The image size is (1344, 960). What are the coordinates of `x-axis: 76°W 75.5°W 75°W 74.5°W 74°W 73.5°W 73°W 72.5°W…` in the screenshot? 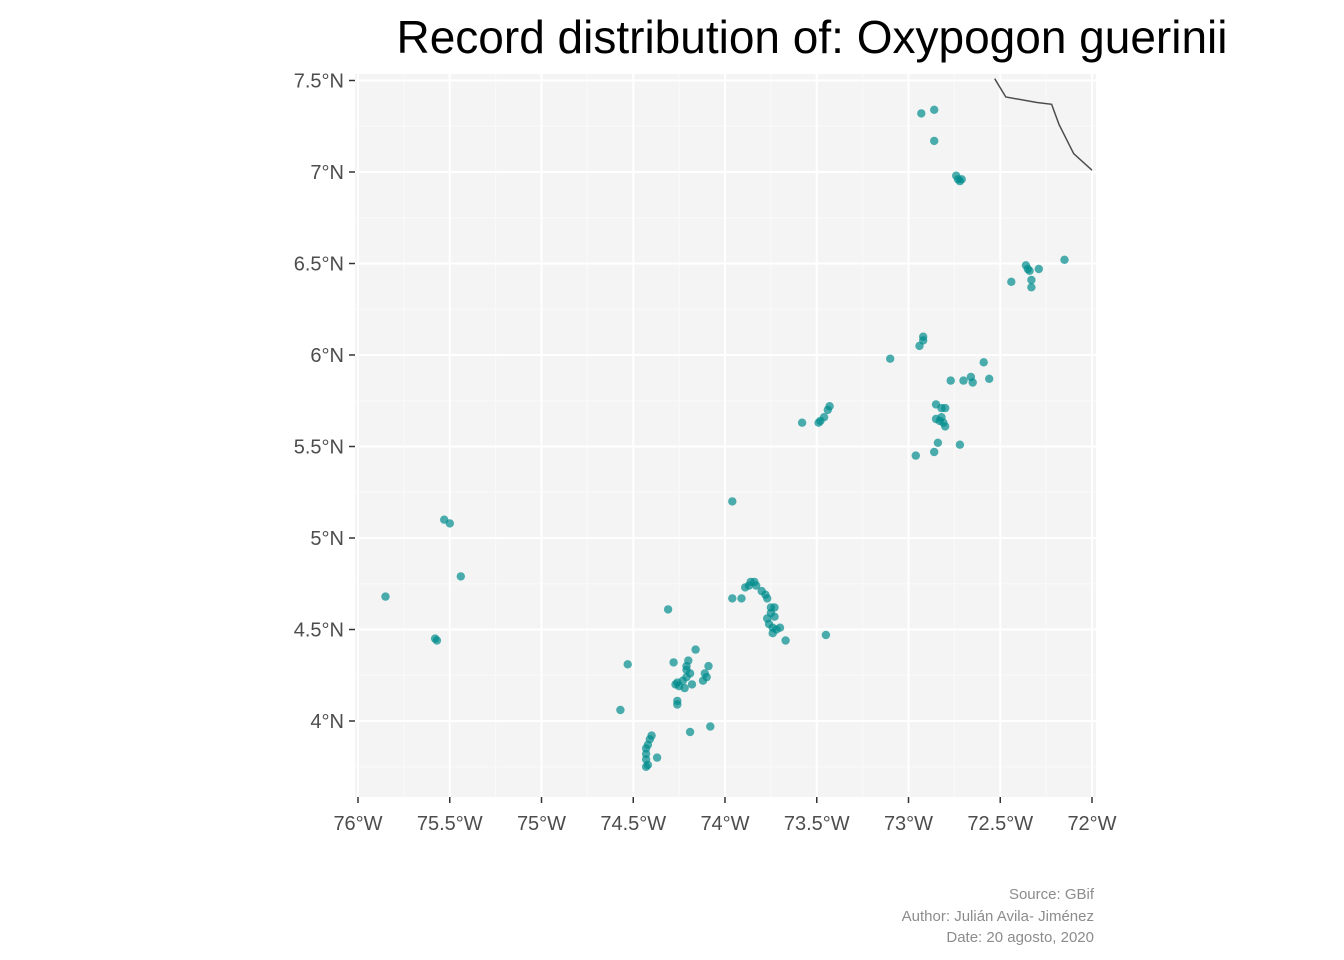 It's located at (725, 816).